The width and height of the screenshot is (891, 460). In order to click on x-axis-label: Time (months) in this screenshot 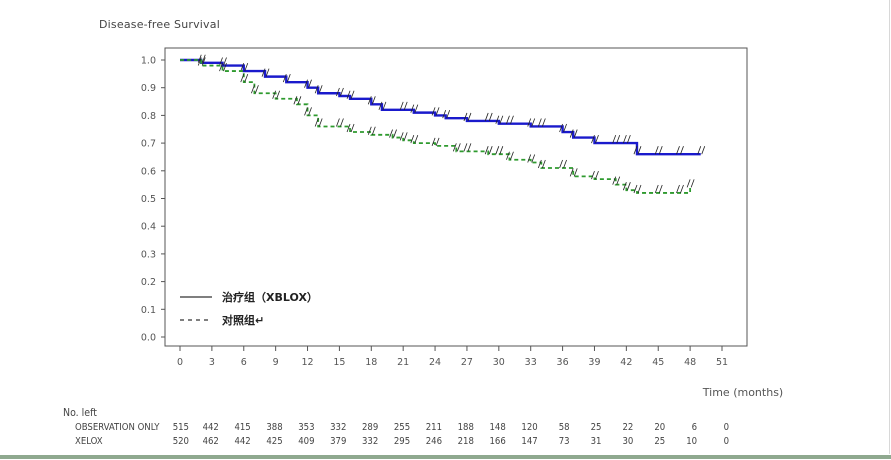, I will do `click(742, 392)`.